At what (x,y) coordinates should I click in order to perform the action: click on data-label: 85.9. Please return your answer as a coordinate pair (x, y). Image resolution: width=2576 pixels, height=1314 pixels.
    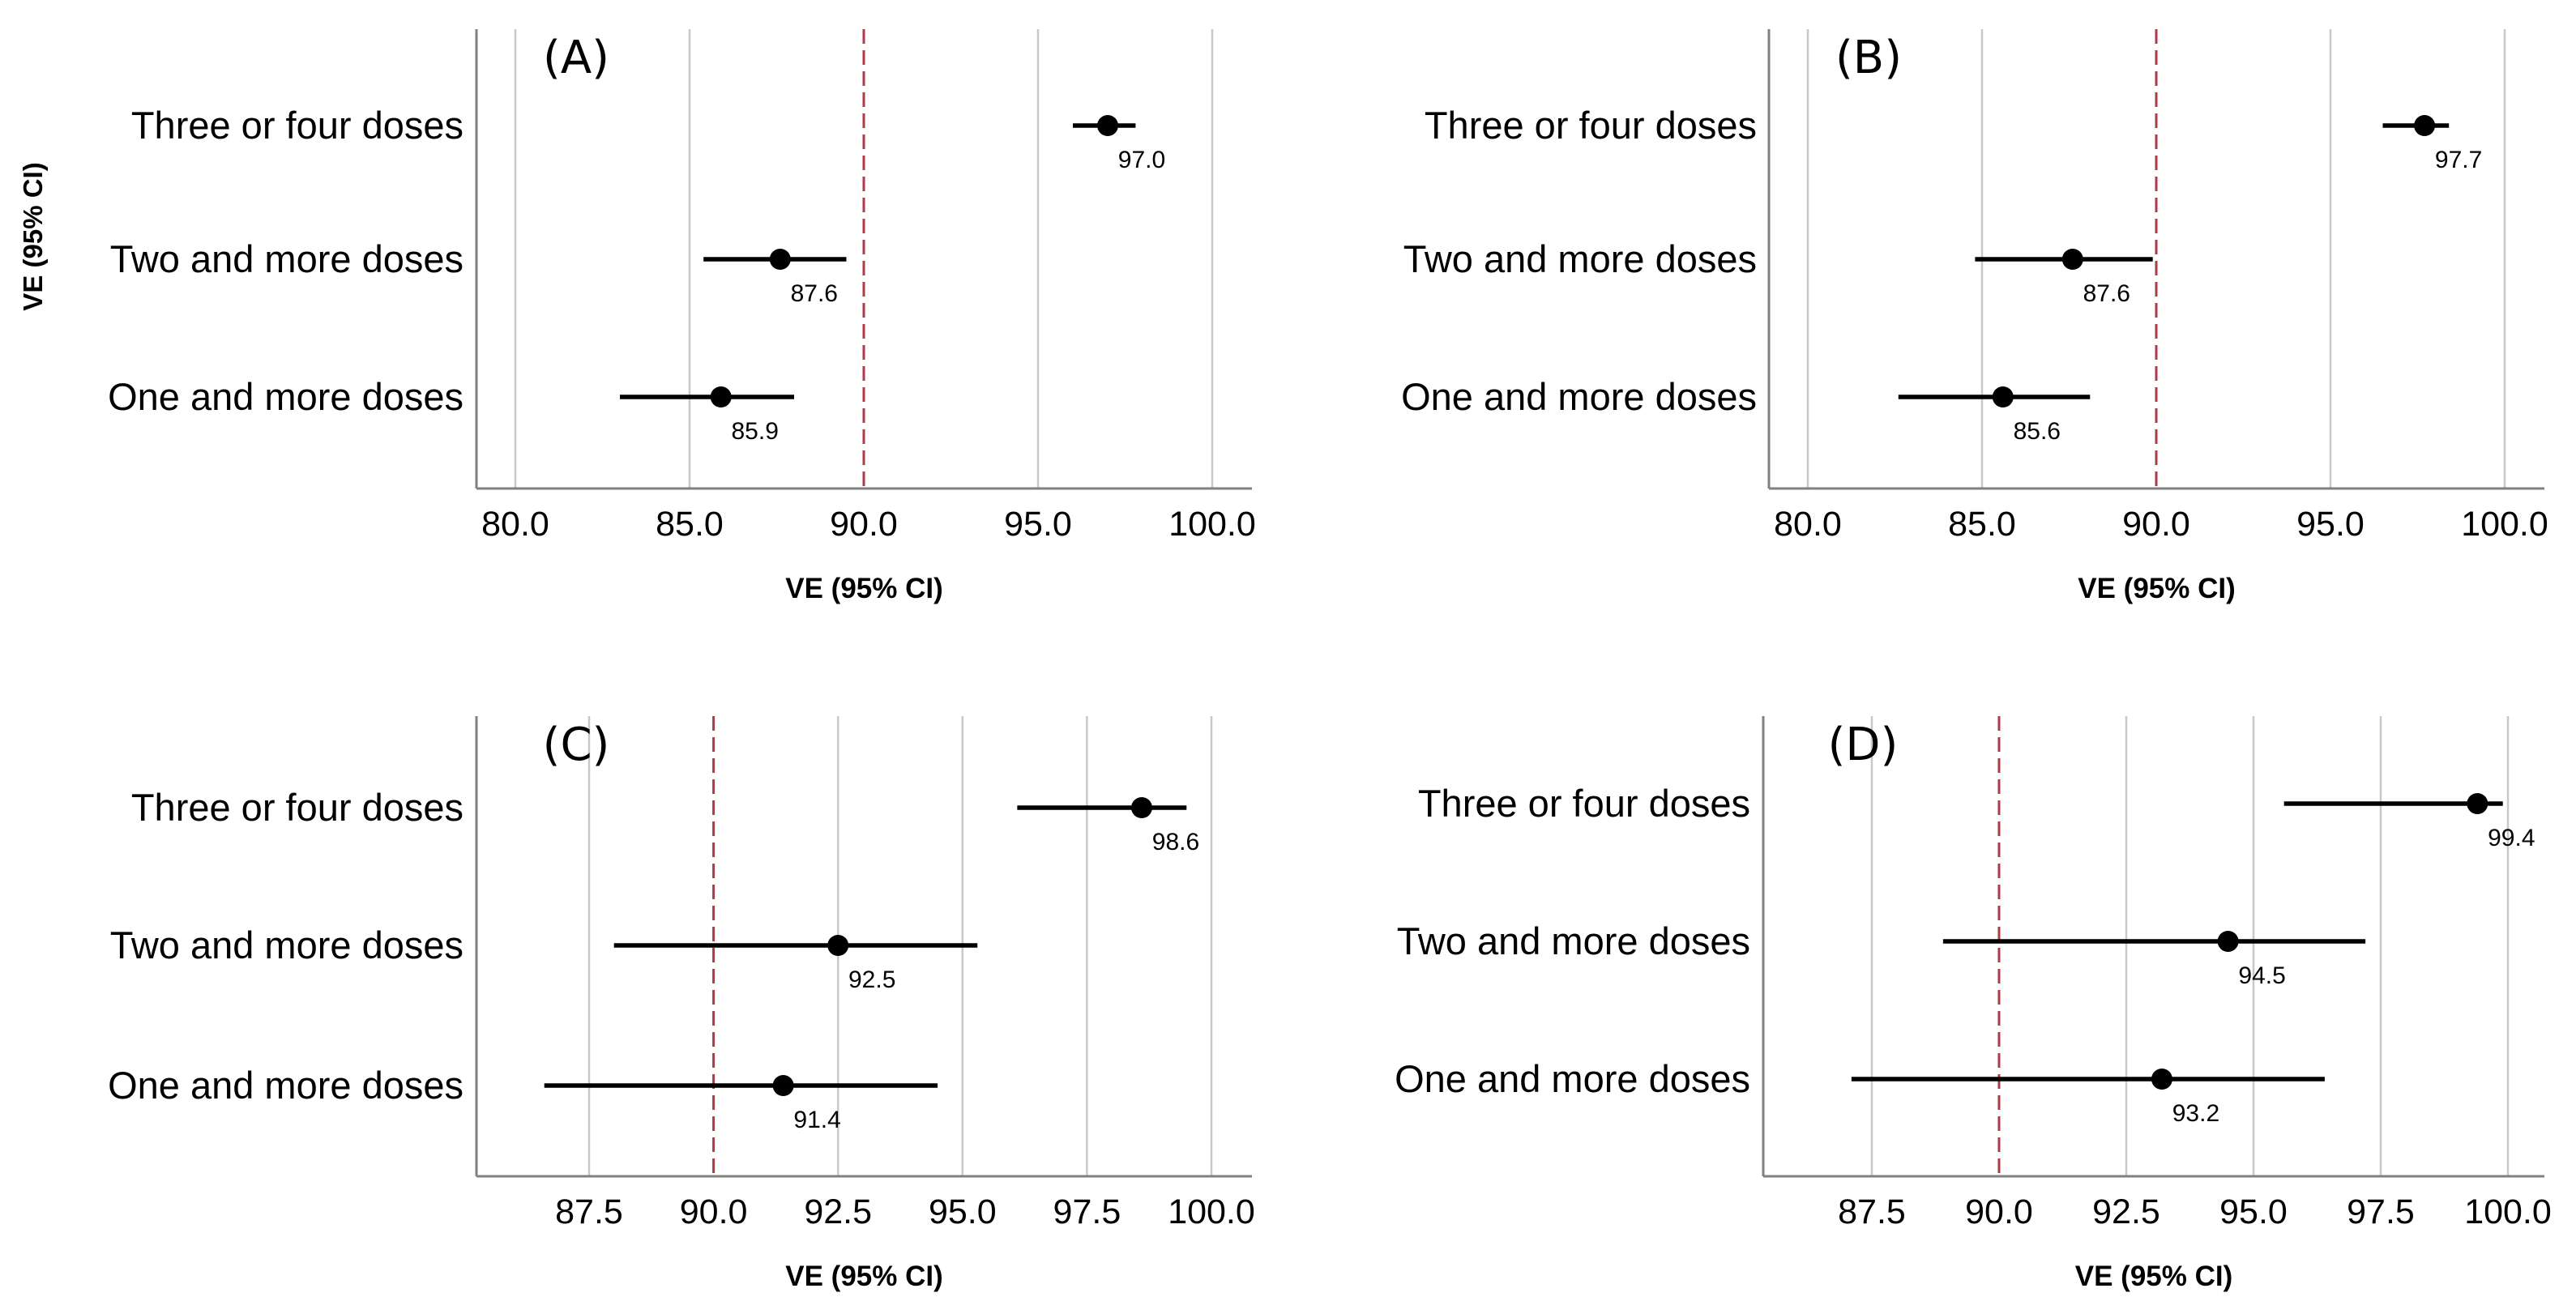
    Looking at the image, I should click on (755, 432).